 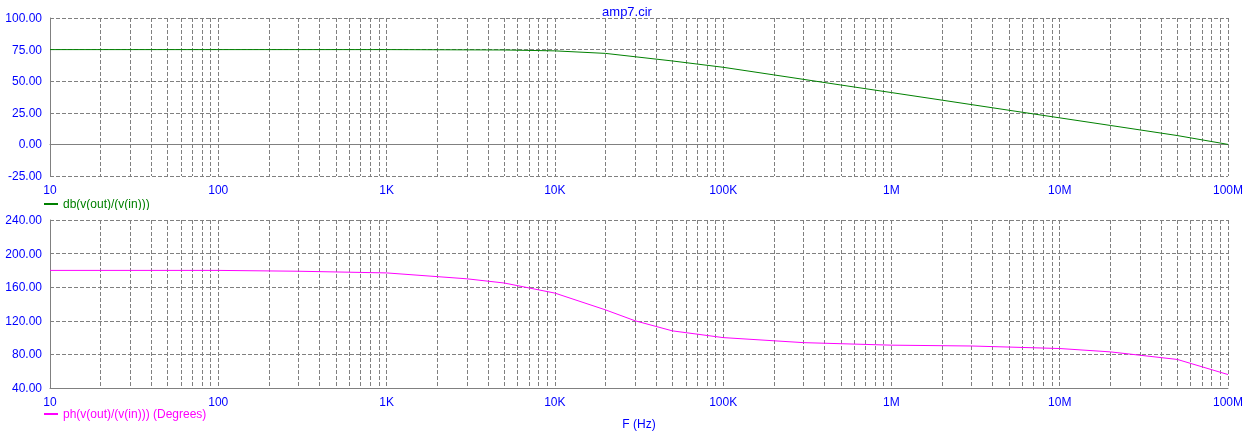 I want to click on chart-title: amp7.cir, so click(x=627, y=11).